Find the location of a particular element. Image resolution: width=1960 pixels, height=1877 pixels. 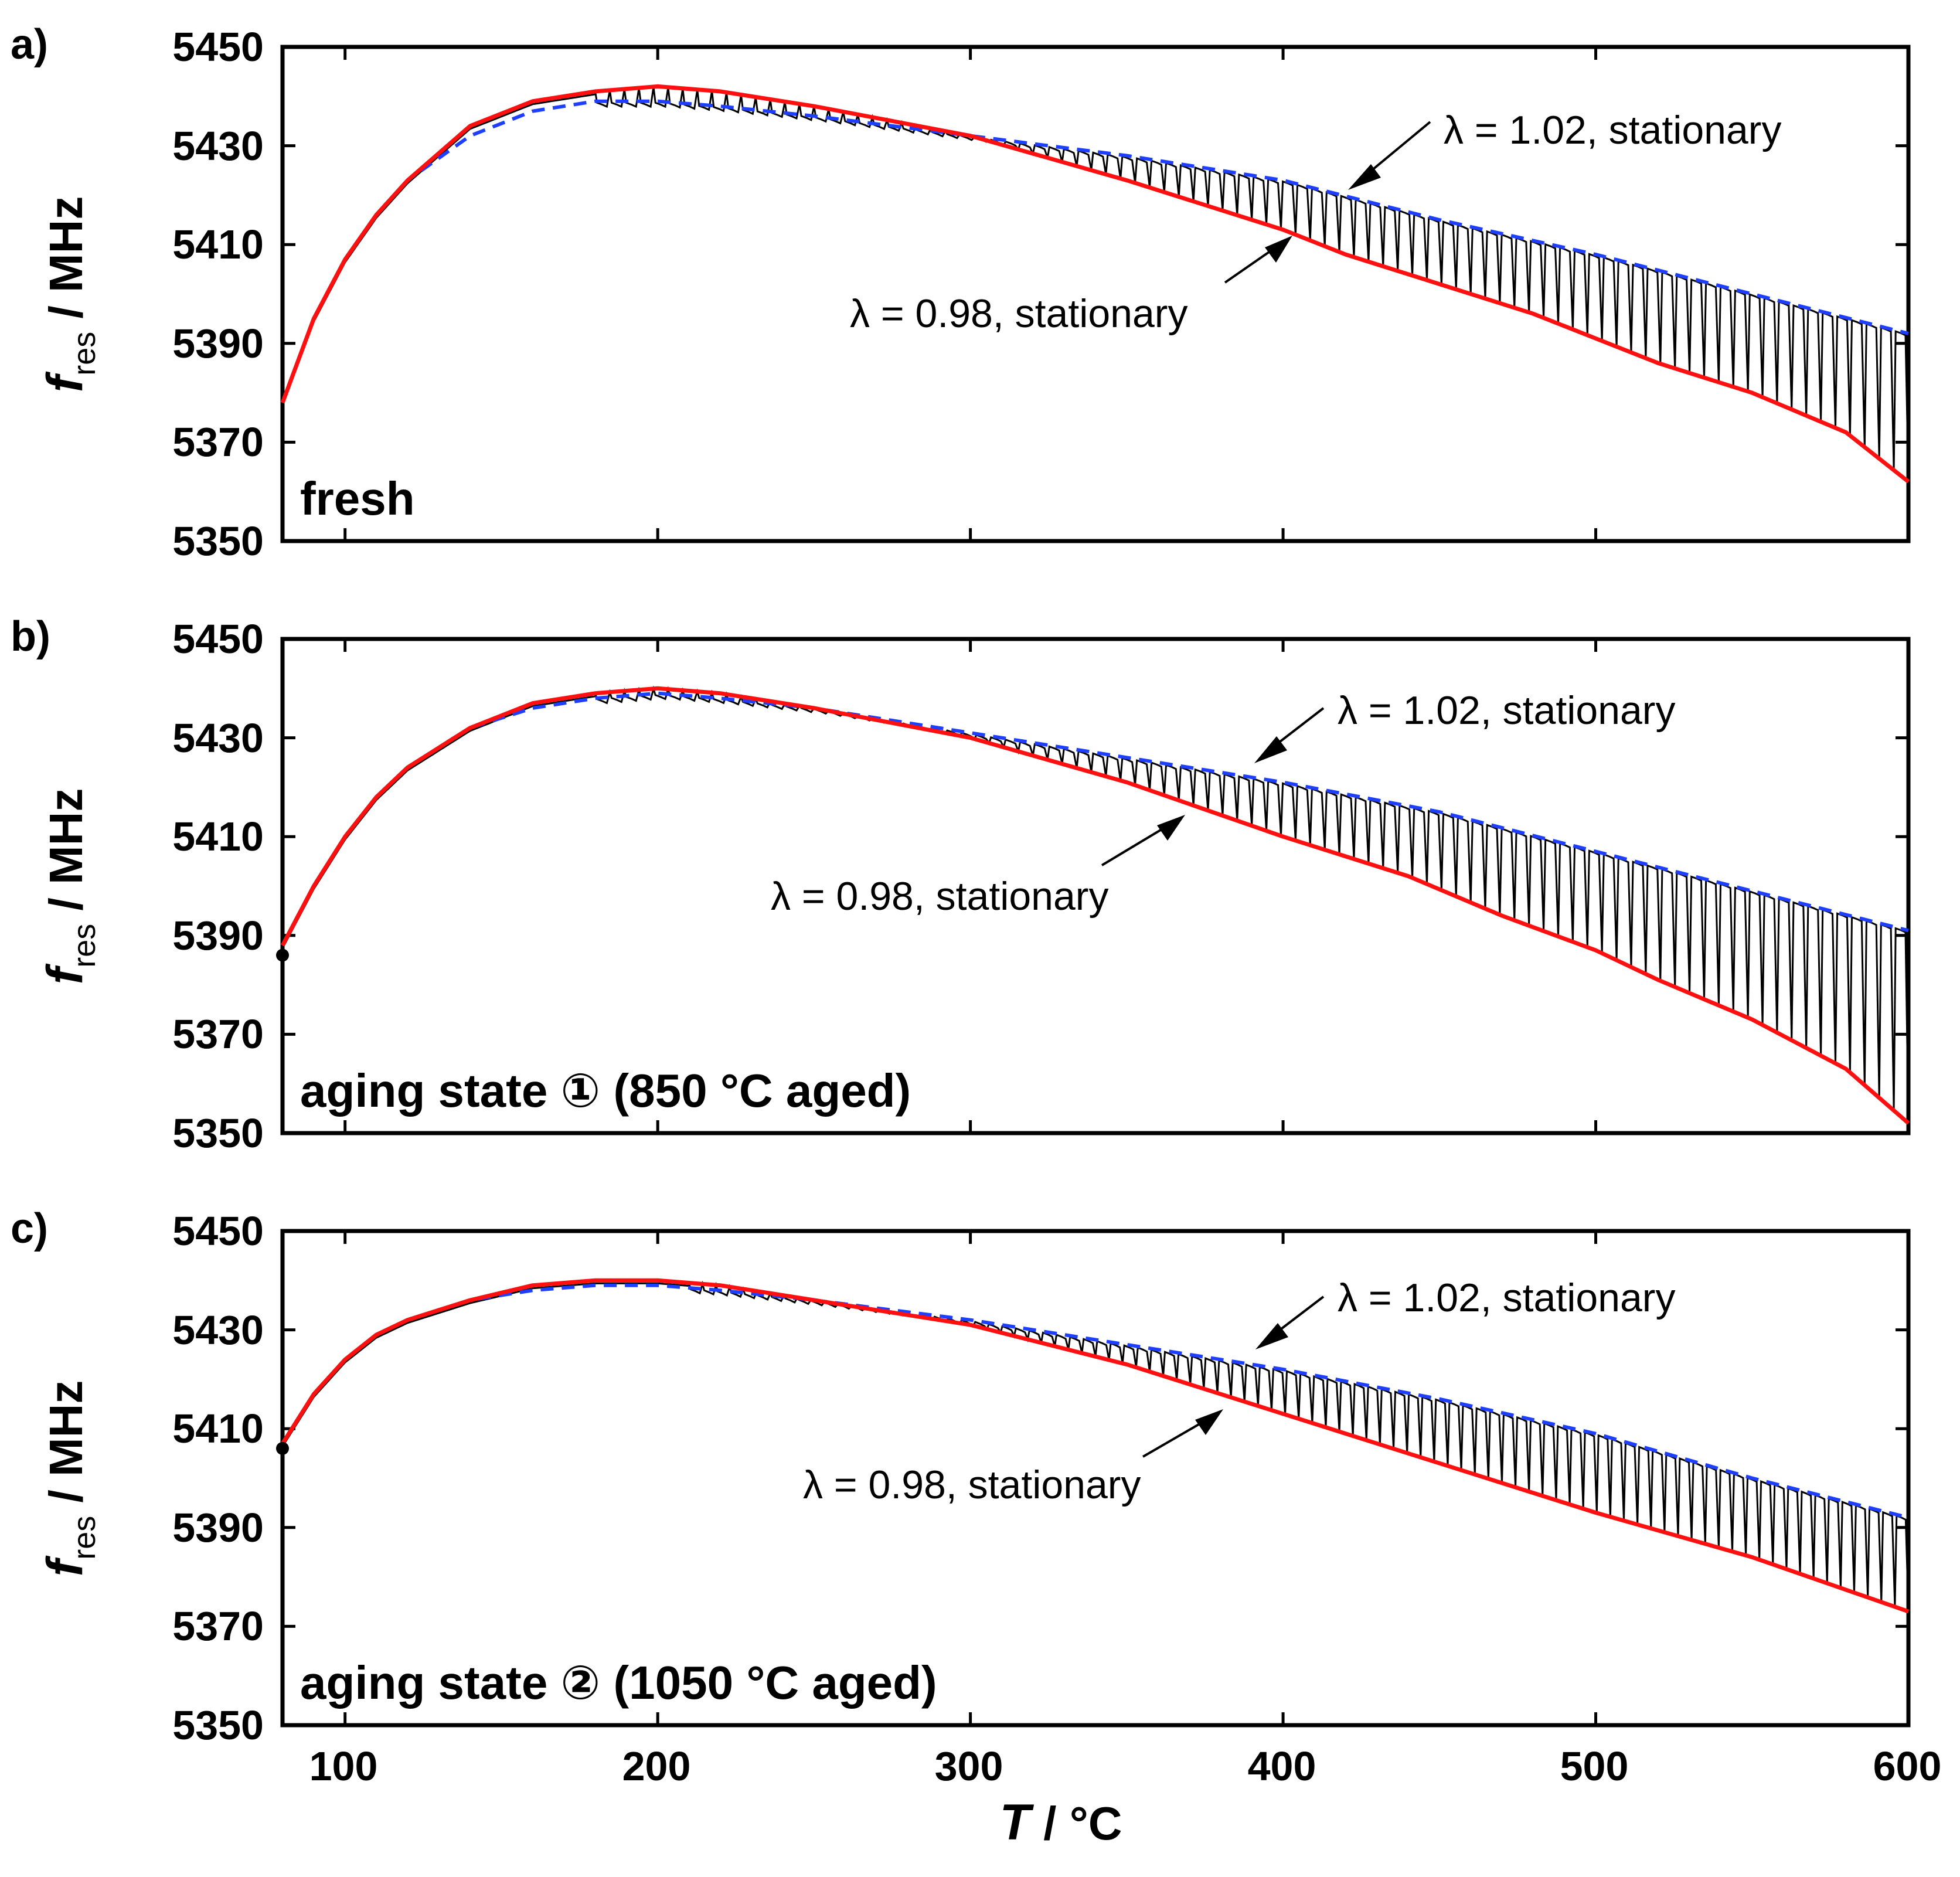

panel-state-label: aging state ① (850 °C aged) is located at coordinates (605, 1091).